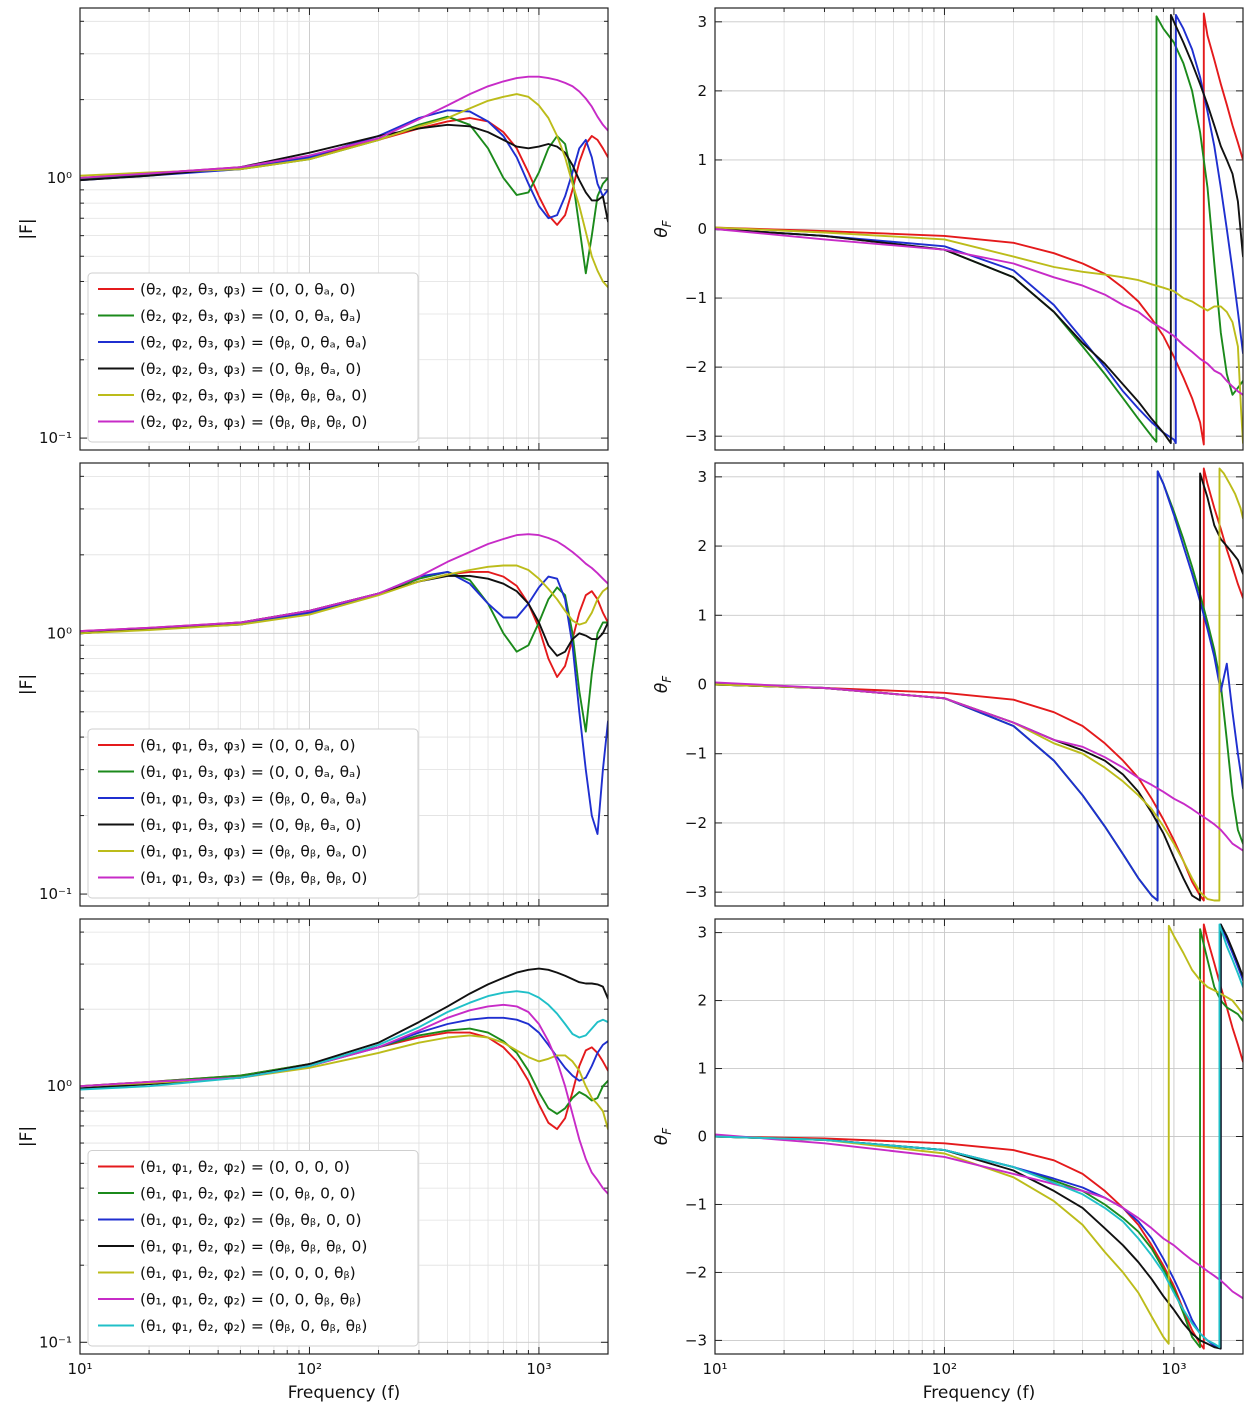  Describe the element at coordinates (253, 1326) in the screenshot. I see `legend-label: (θ₁, φ₁, θ₂, φ₂) = (θᵦ, 0, θᵦ, θᵦ)` at that location.